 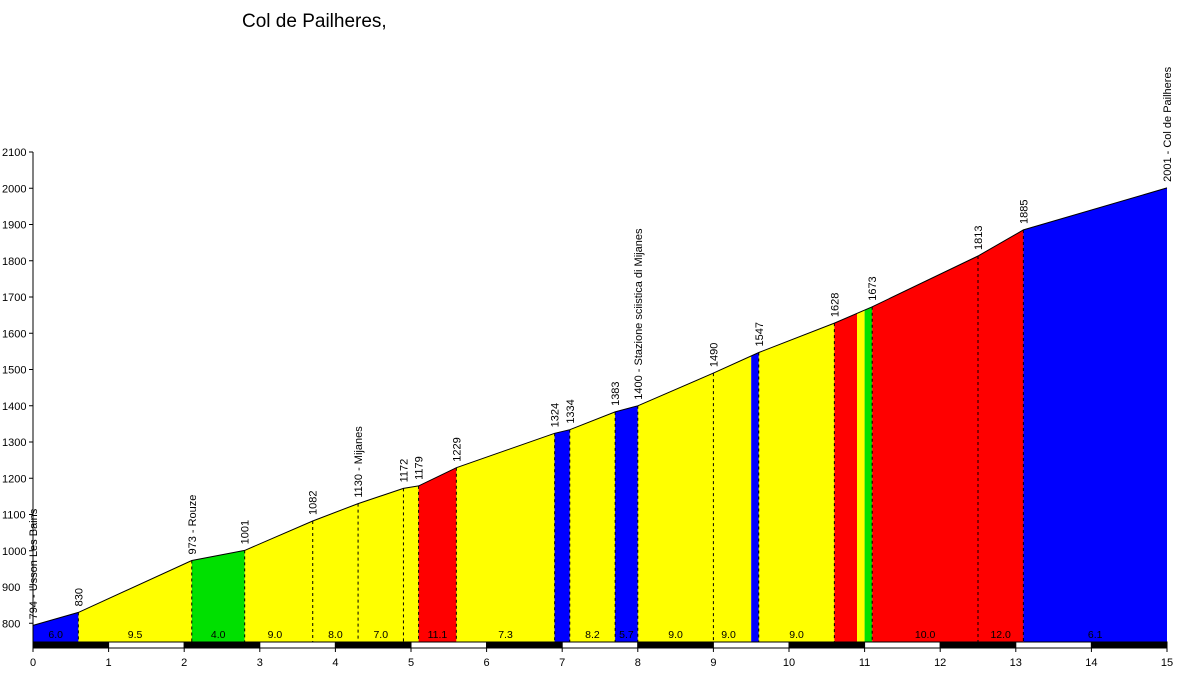 What do you see at coordinates (11, 624) in the screenshot?
I see `y-tick-label: 800` at bounding box center [11, 624].